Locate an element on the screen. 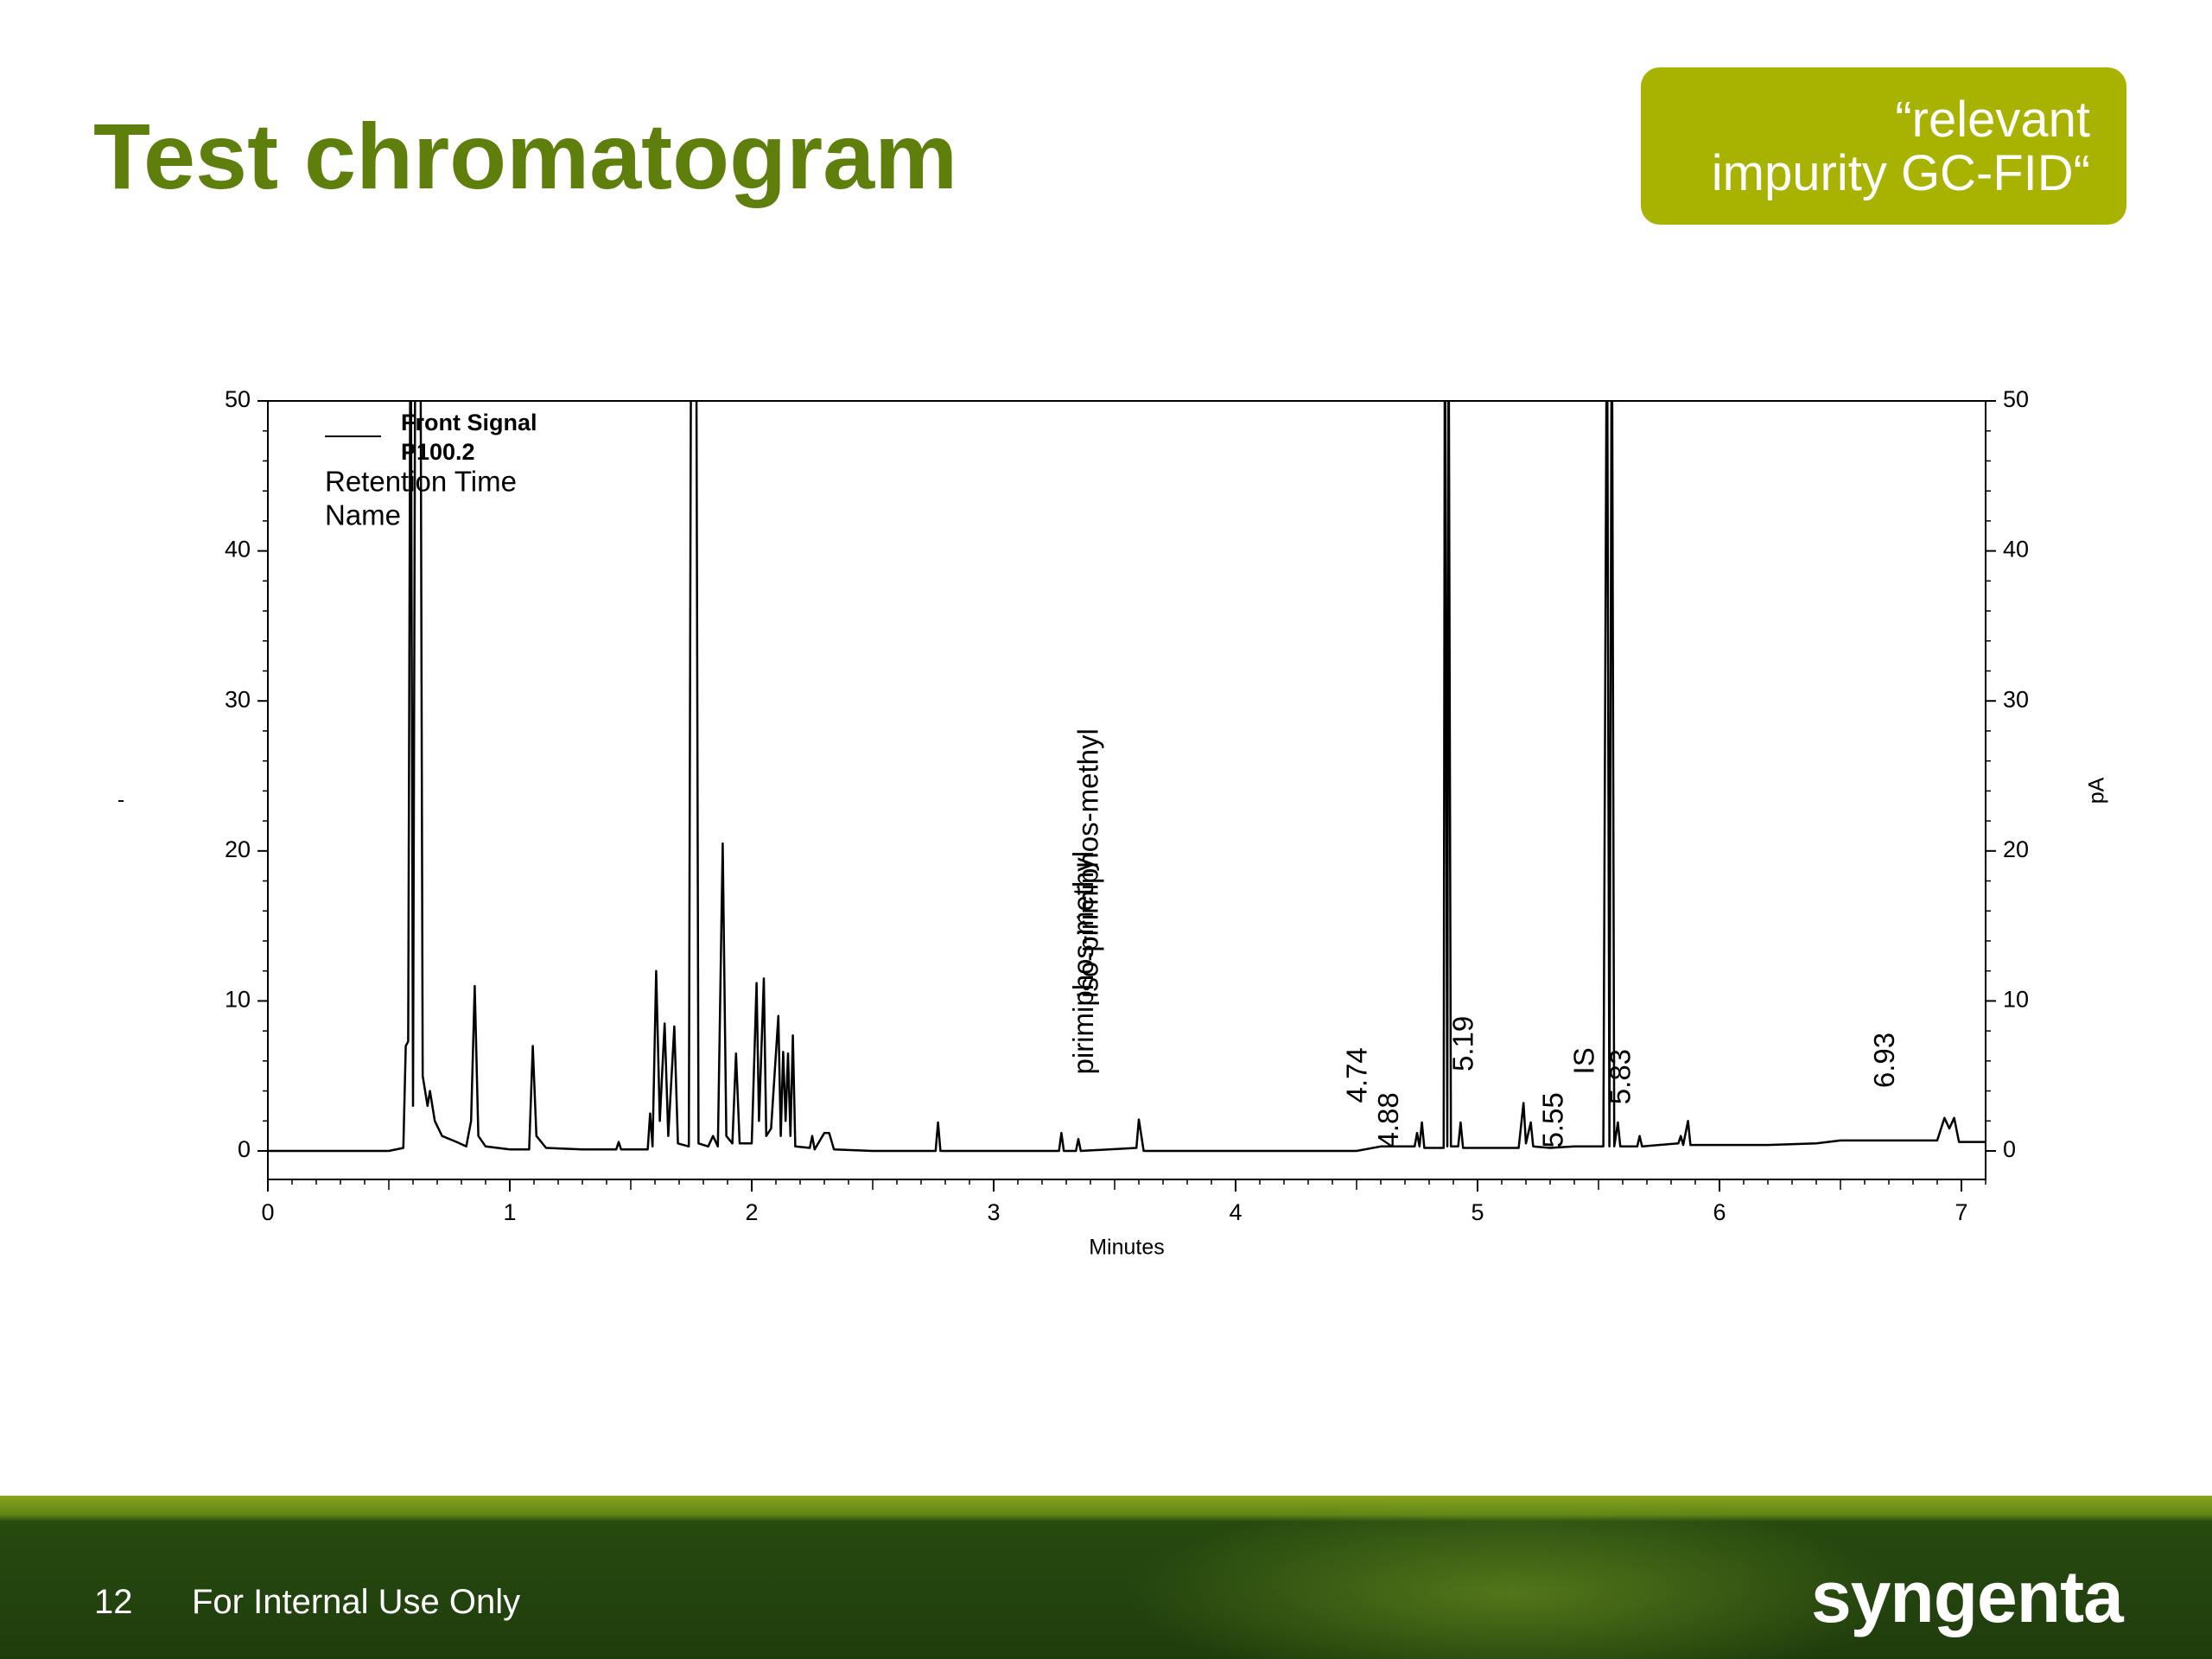 This screenshot has height=1659, width=2212. x-tick-label: 6 is located at coordinates (1719, 1212).